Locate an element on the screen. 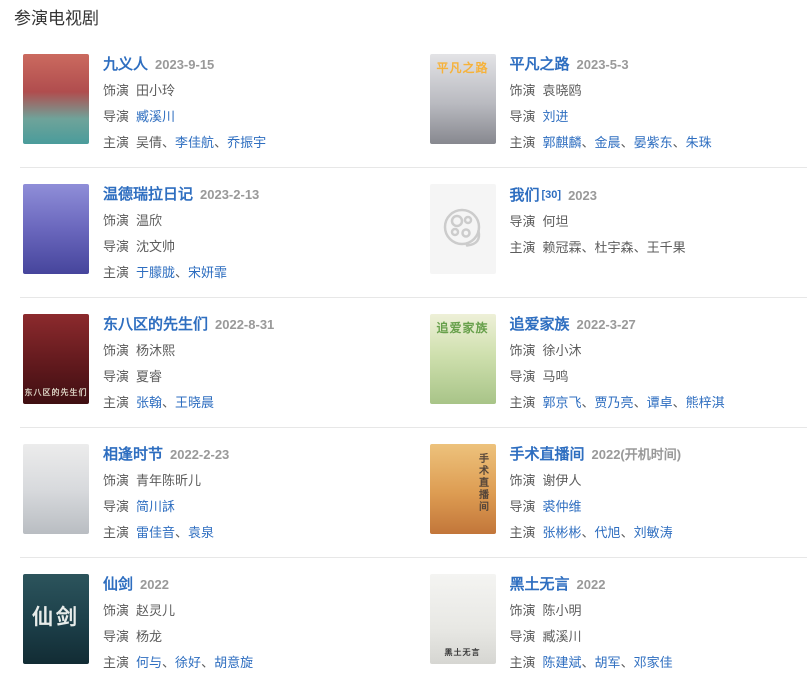  series-title-link: 黑土无言 is located at coordinates (540, 584).